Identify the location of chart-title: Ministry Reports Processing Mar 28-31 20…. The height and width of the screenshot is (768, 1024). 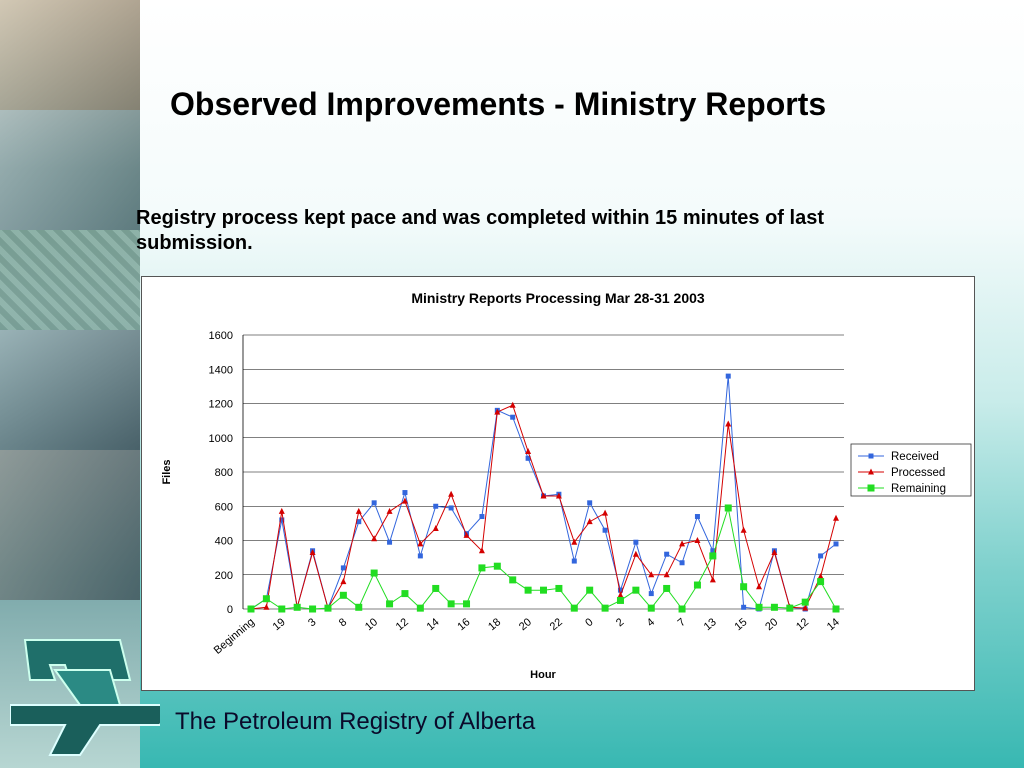
(558, 298).